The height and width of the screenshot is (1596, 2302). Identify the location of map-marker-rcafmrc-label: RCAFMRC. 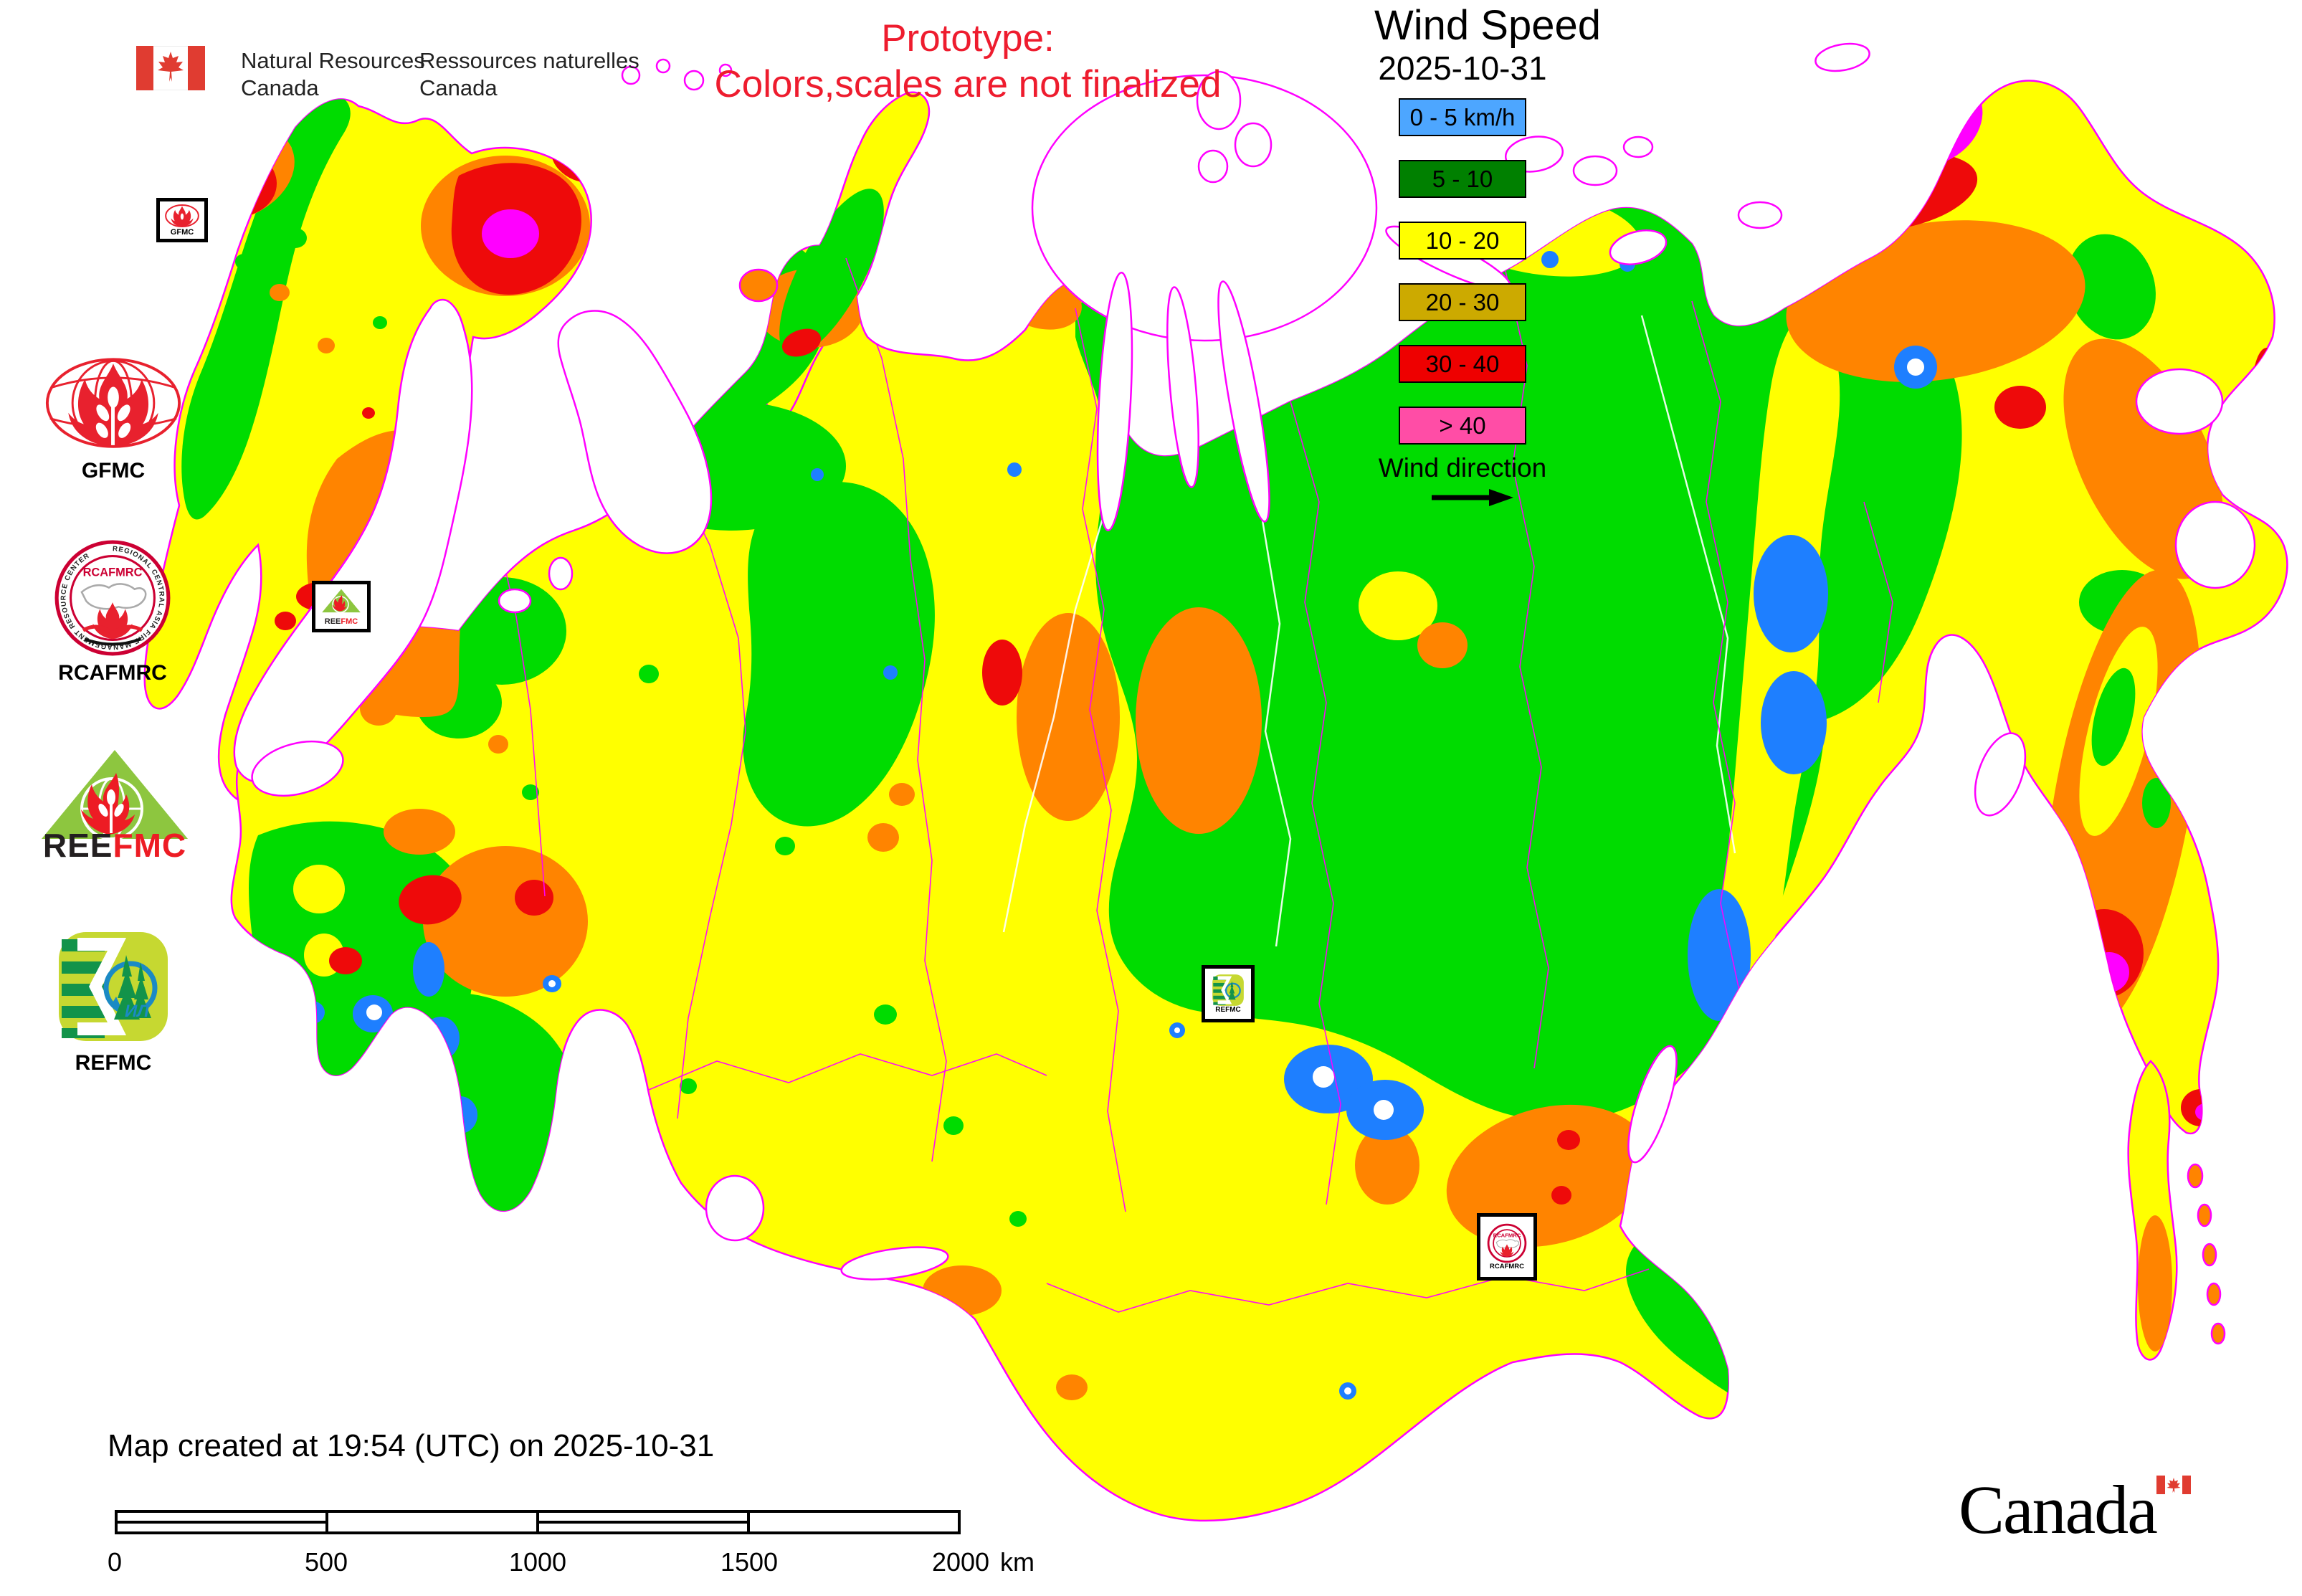
(1507, 1267).